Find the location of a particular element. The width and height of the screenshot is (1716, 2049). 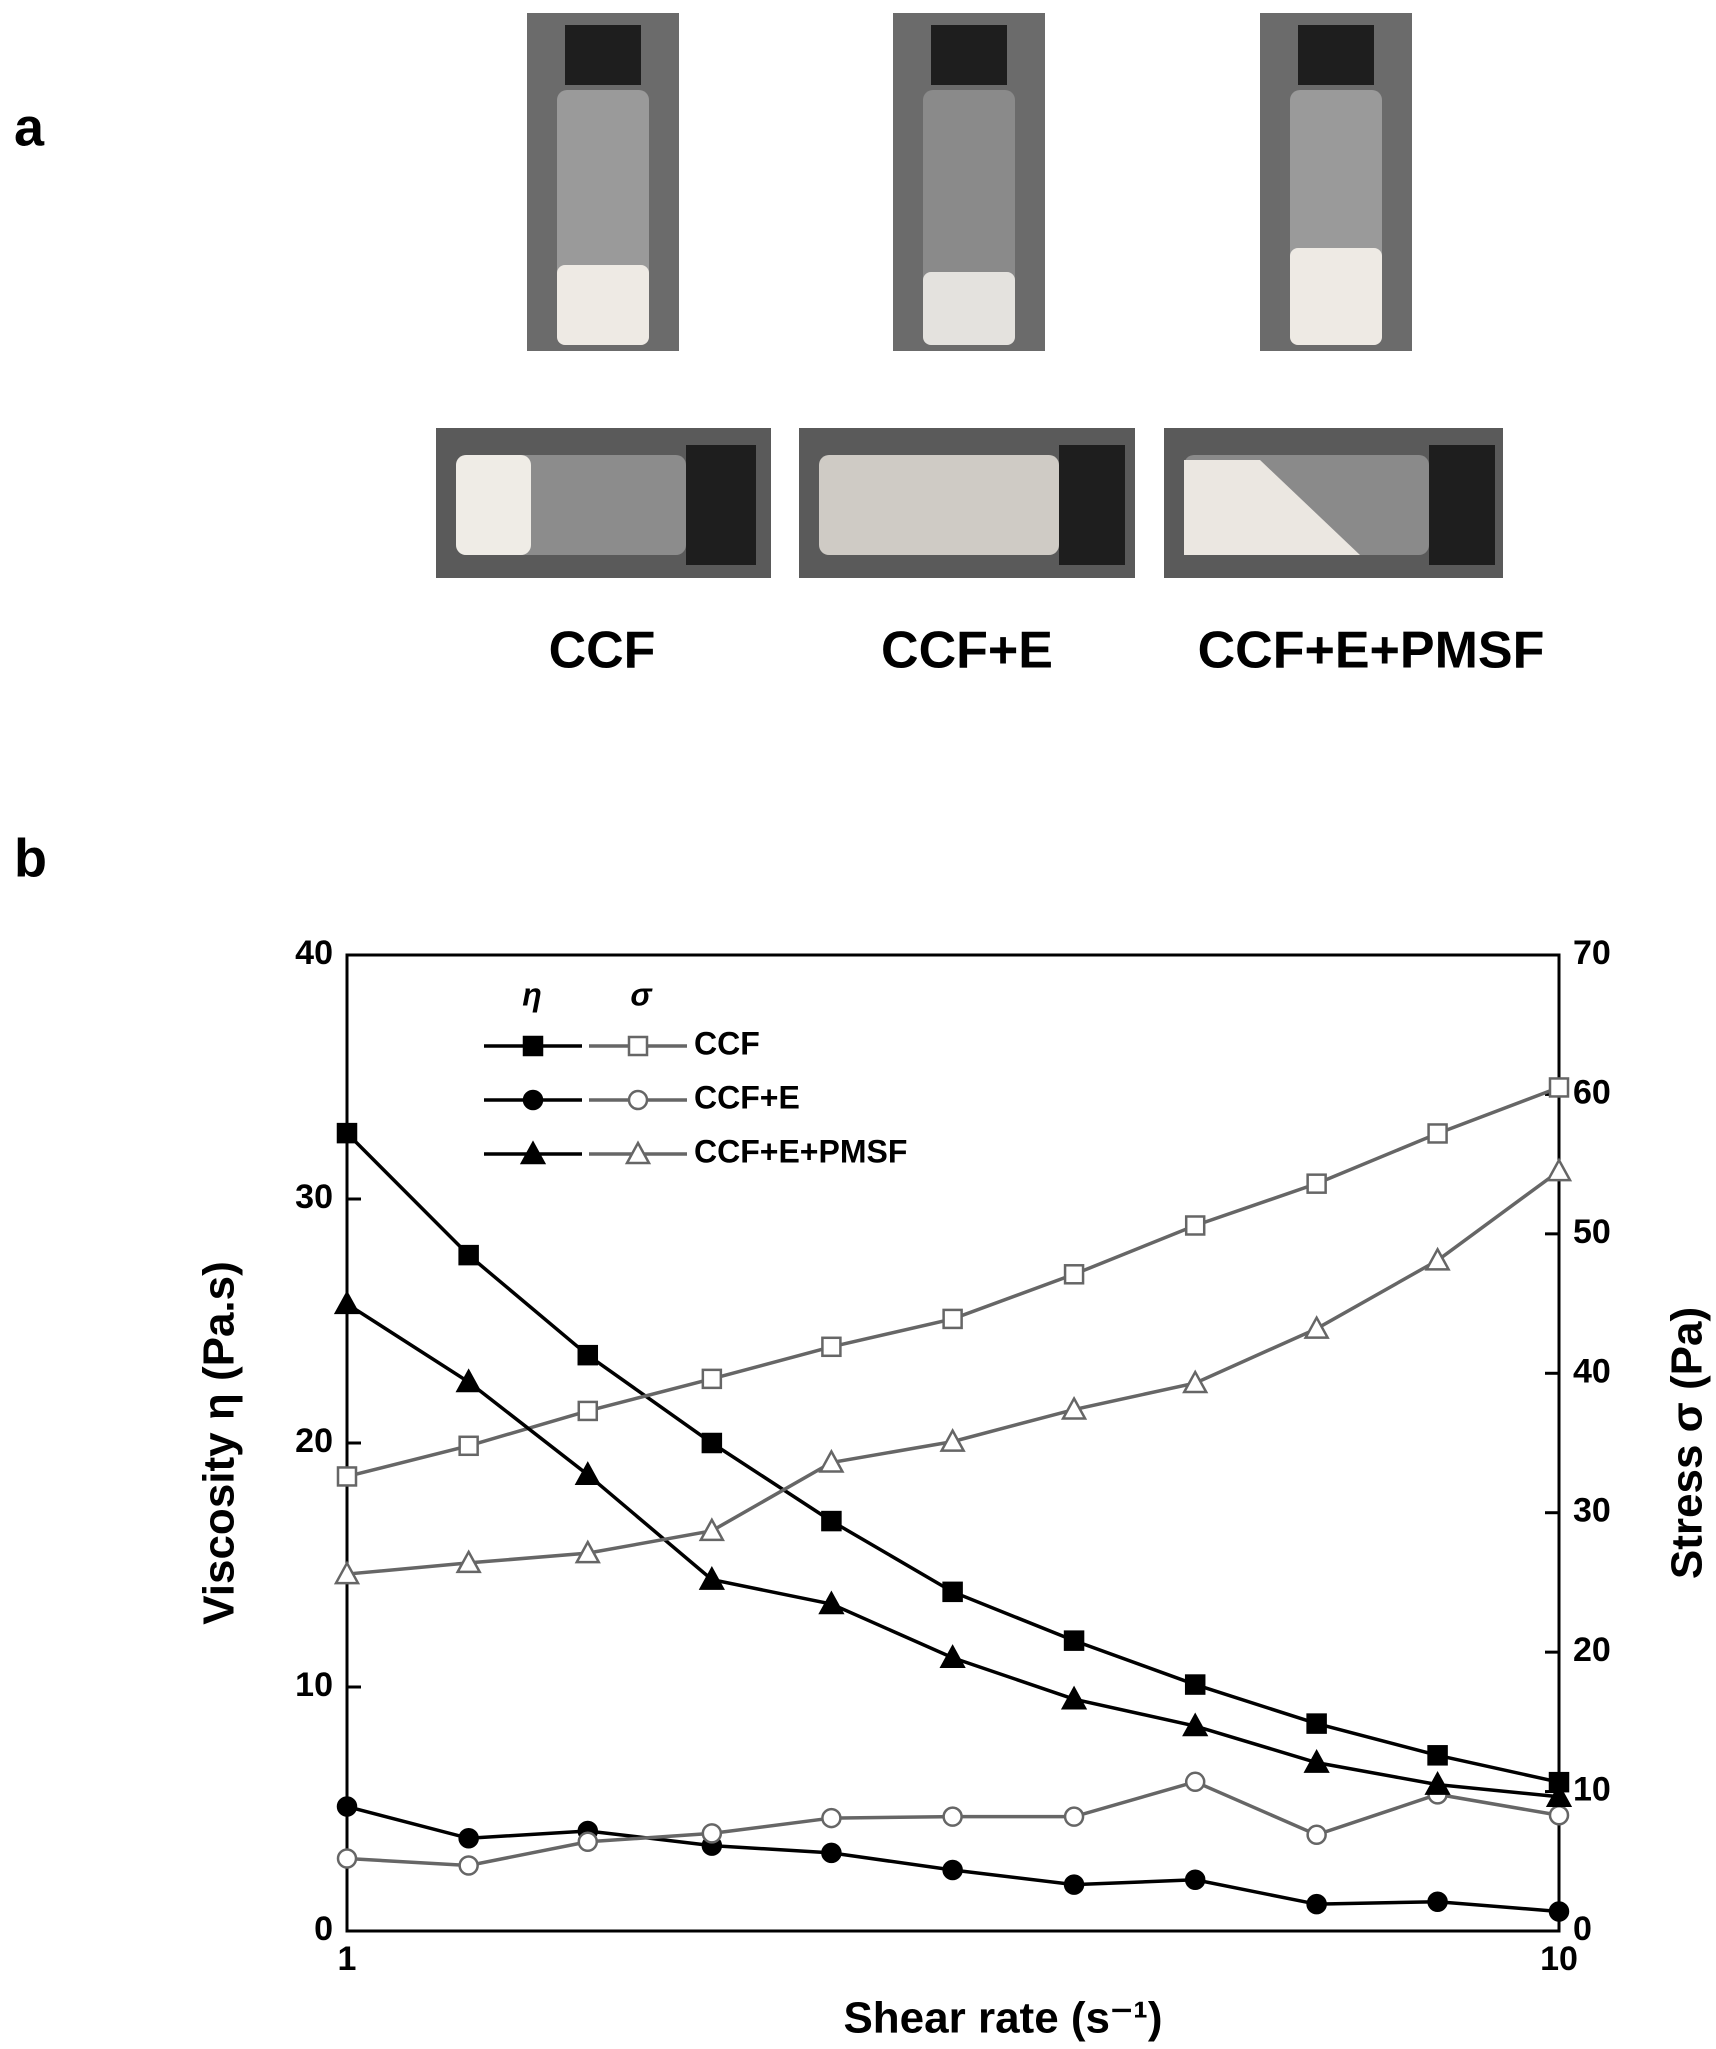

y2-tick-label: 20 is located at coordinates (1592, 1650).